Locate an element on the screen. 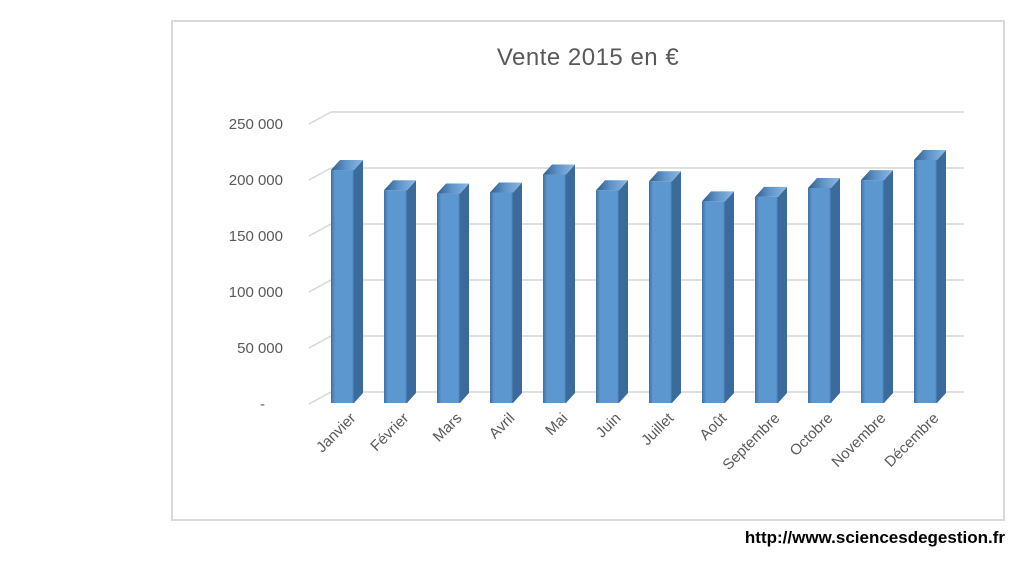  x-axis-label: Août is located at coordinates (713, 426).